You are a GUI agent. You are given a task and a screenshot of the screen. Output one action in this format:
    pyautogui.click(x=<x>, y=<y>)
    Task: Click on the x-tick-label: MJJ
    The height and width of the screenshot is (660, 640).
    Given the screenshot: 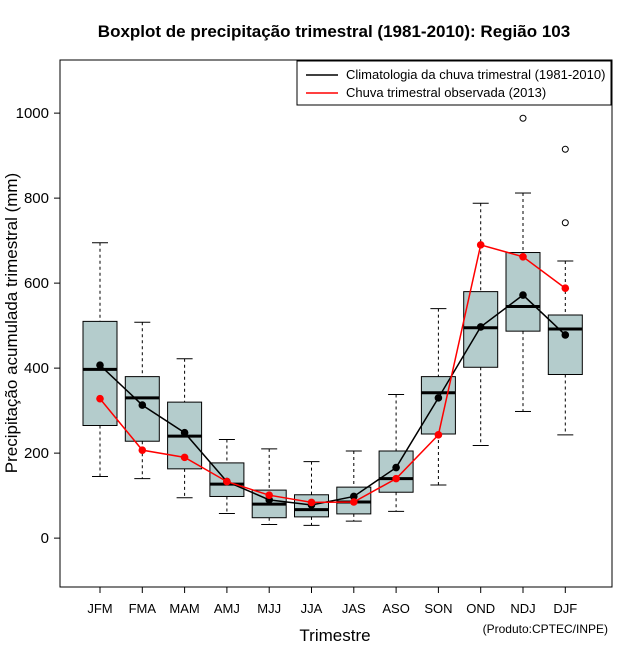 What is the action you would take?
    pyautogui.click(x=269, y=608)
    